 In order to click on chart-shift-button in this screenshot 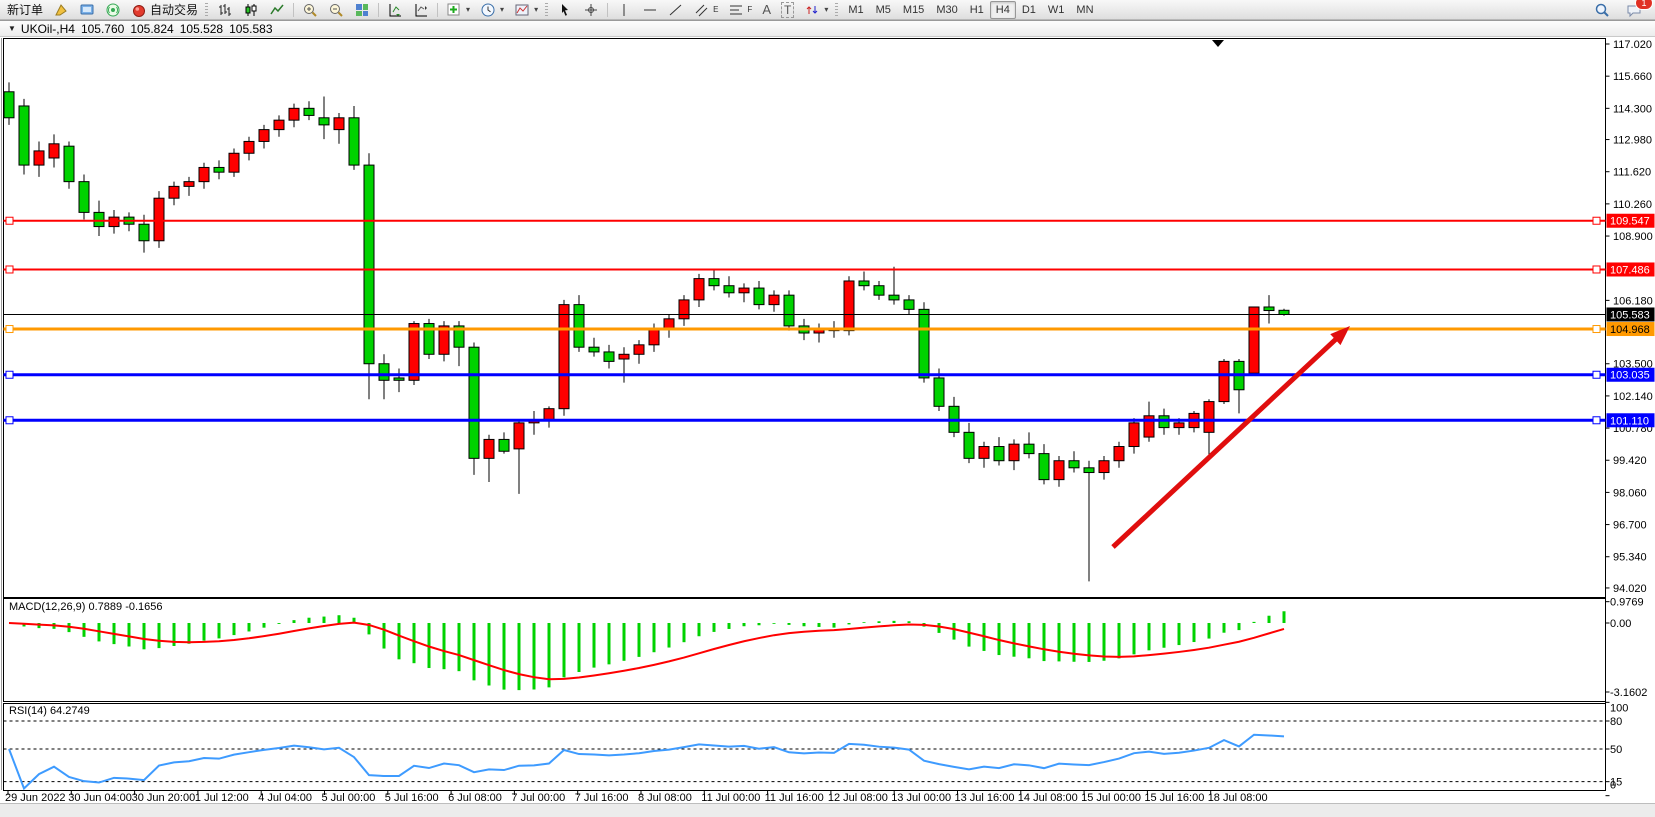, I will do `click(421, 10)`.